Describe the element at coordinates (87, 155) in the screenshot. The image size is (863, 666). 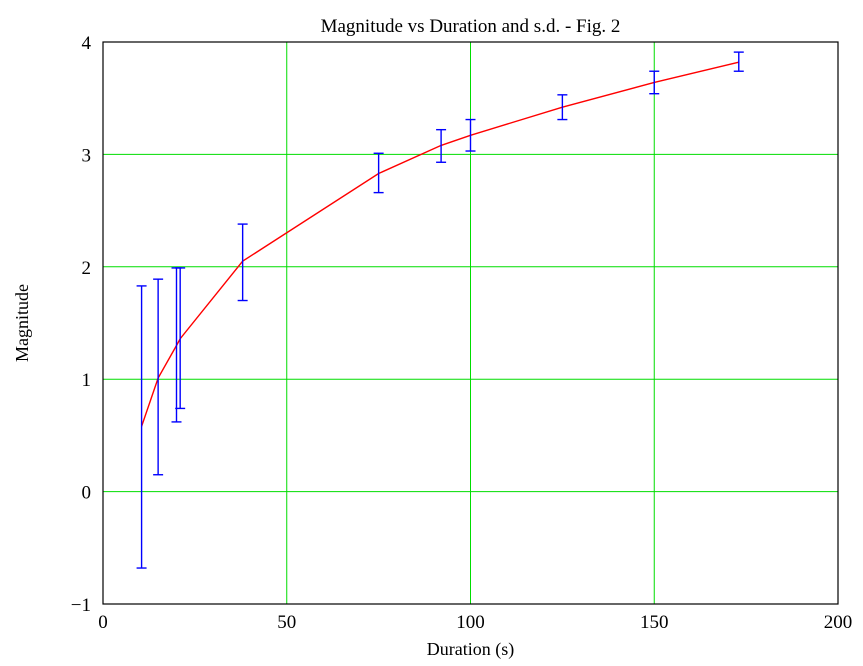
I see `y-tick-label: 3` at that location.